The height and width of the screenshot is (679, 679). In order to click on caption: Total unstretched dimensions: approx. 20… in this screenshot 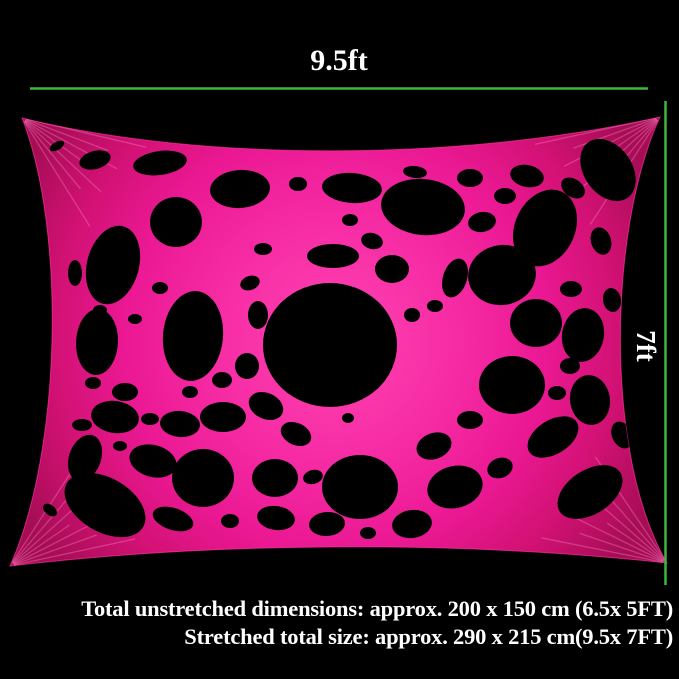, I will do `click(336, 623)`.